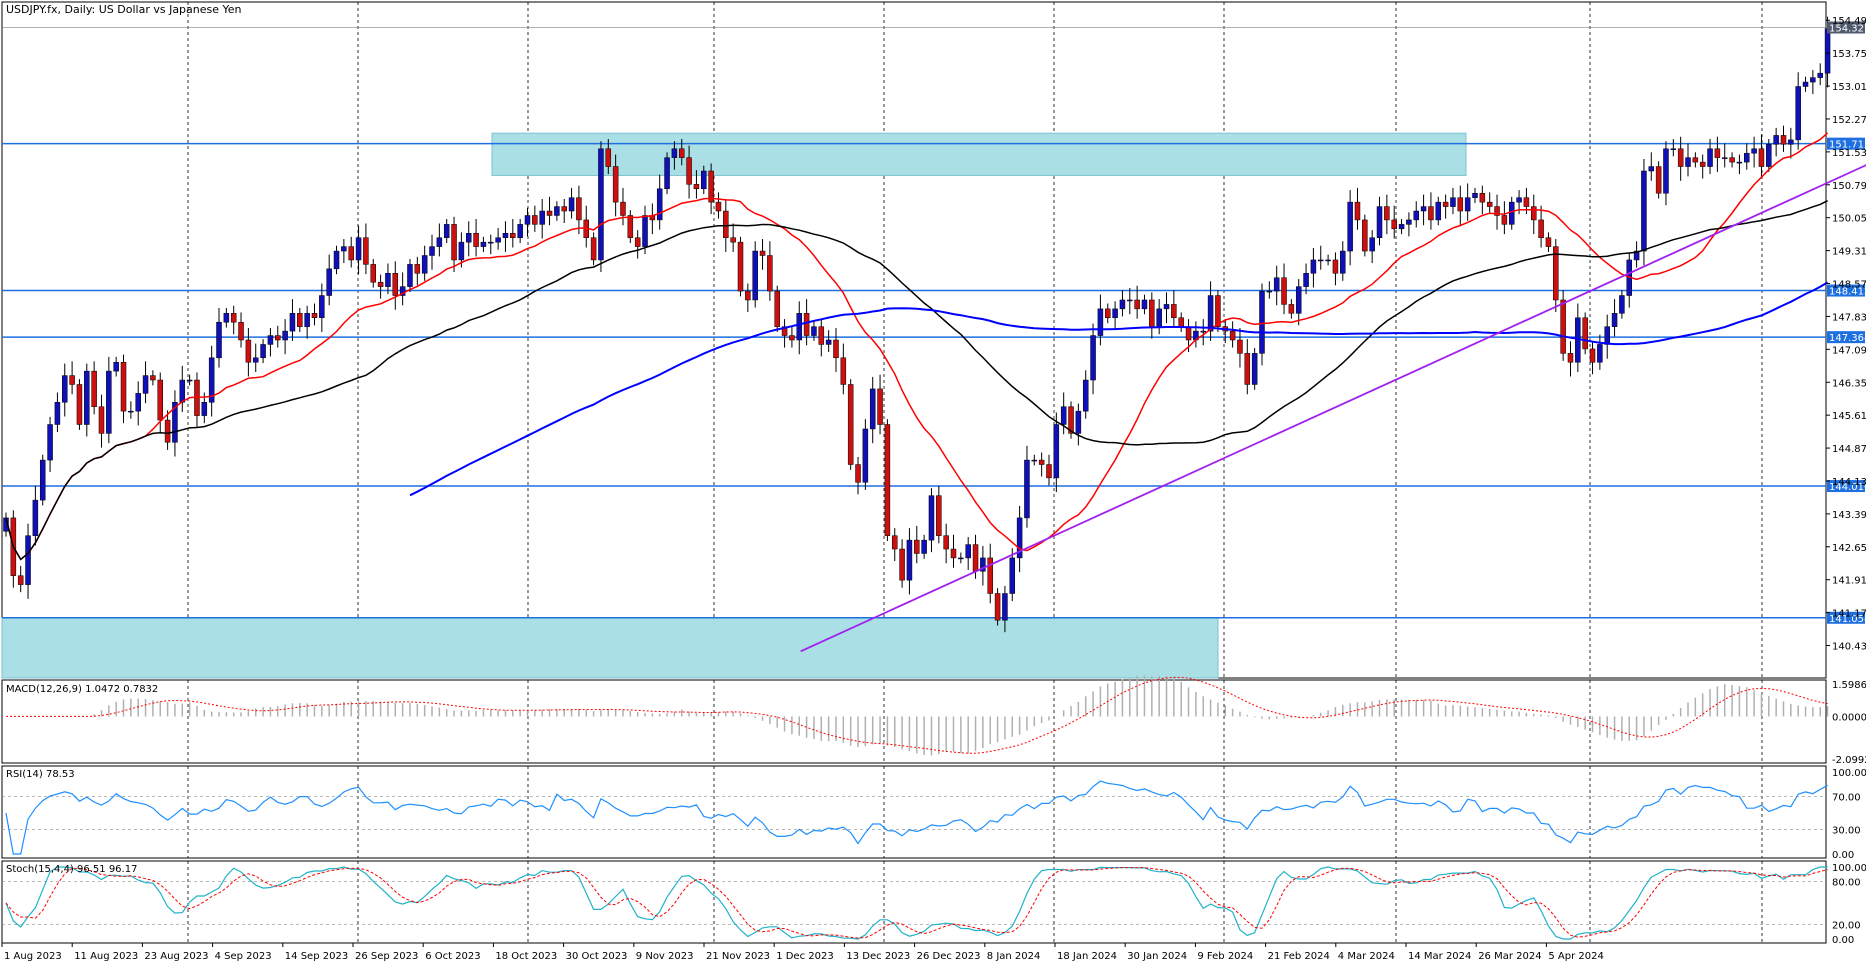  Describe the element at coordinates (610, 648) in the screenshot. I see `support-zone` at that location.